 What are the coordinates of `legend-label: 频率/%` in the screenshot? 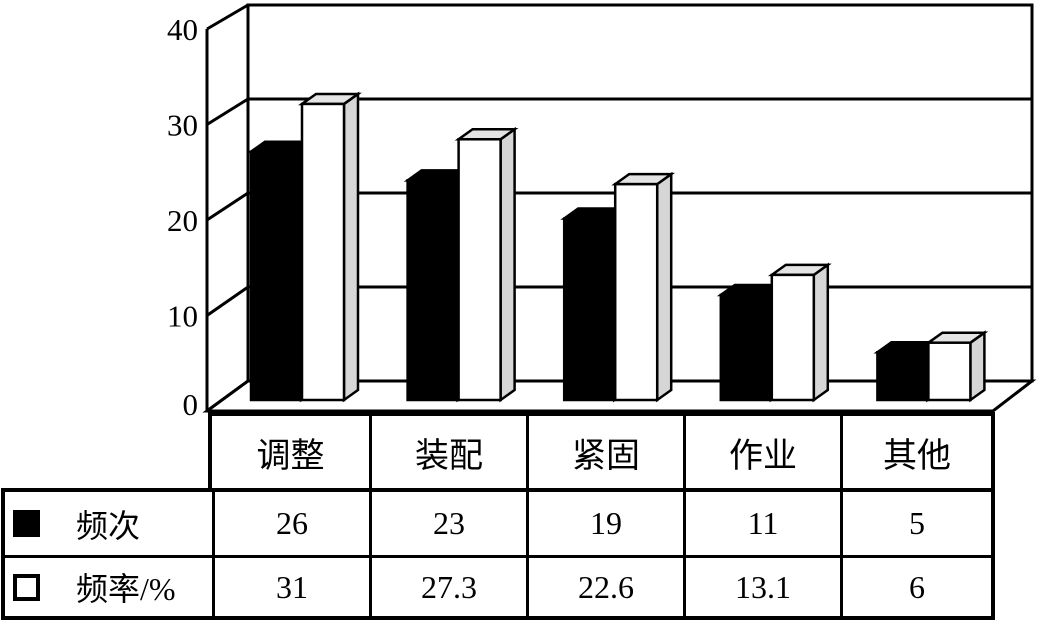 It's located at (126, 589).